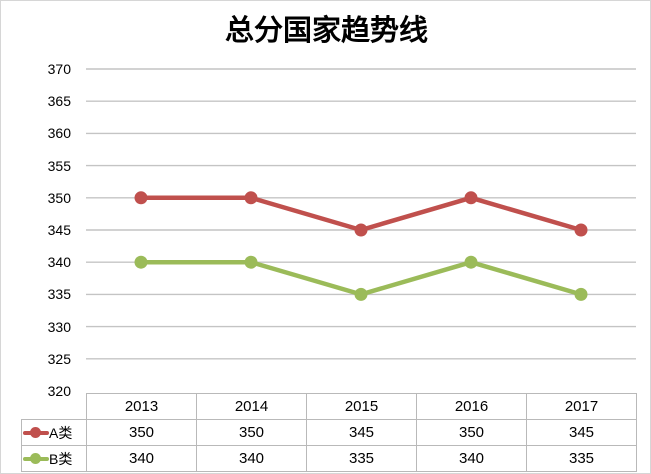 Image resolution: width=651 pixels, height=474 pixels. Describe the element at coordinates (36, 459) in the screenshot. I see `legend-key-icon-b` at that location.